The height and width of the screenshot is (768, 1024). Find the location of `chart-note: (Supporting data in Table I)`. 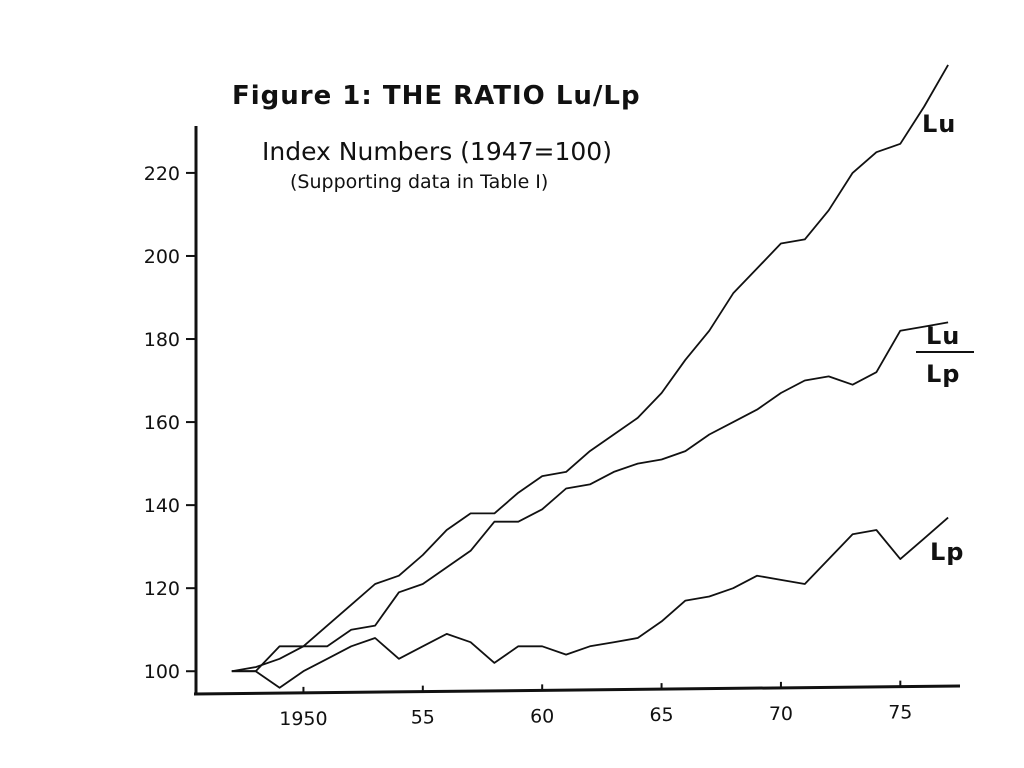

chart-note: (Supporting data in Table I) is located at coordinates (419, 182).